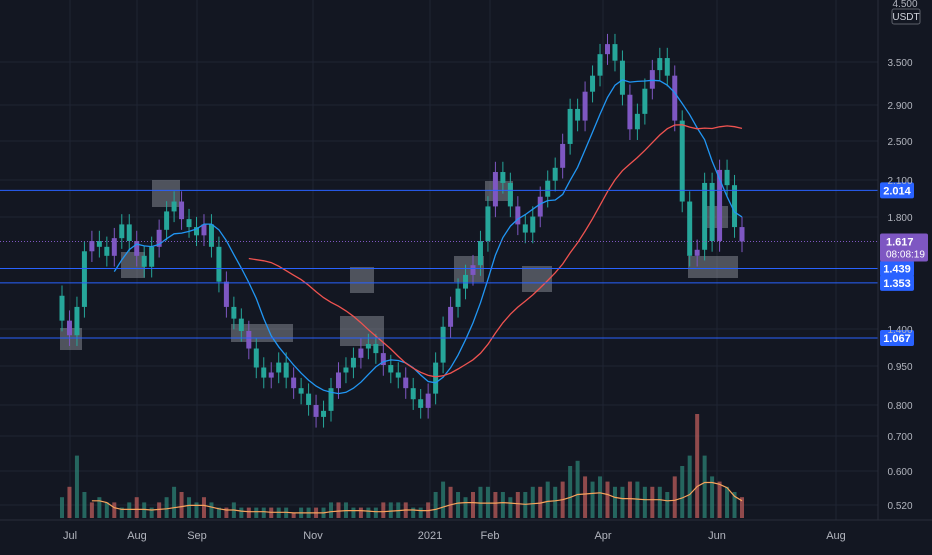 Image resolution: width=932 pixels, height=555 pixels. Describe the element at coordinates (897, 338) in the screenshot. I see `level-label-bg` at that location.